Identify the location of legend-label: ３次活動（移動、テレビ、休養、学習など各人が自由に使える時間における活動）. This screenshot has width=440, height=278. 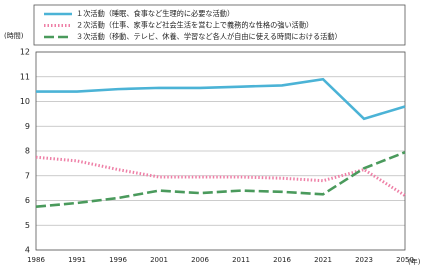
(209, 36).